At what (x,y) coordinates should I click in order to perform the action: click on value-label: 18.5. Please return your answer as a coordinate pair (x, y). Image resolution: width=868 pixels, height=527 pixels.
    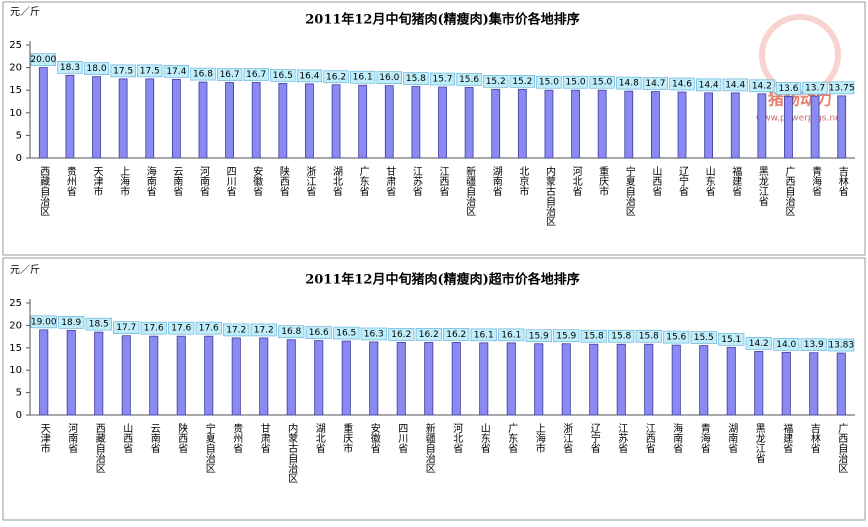
    Looking at the image, I should click on (99, 325).